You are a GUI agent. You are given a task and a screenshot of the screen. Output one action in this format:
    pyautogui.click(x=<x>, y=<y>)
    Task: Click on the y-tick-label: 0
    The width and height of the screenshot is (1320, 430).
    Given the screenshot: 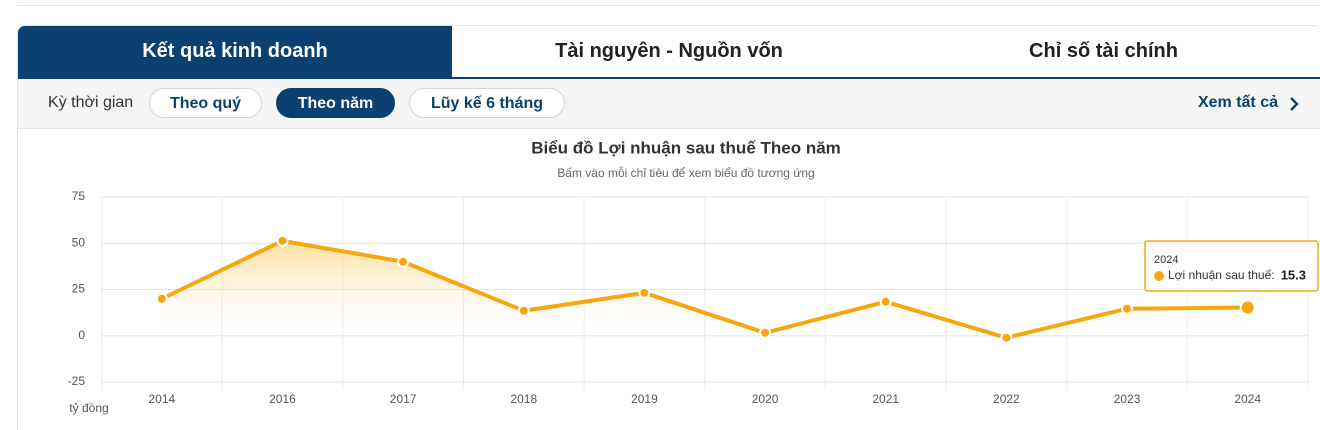 What is the action you would take?
    pyautogui.click(x=81, y=335)
    